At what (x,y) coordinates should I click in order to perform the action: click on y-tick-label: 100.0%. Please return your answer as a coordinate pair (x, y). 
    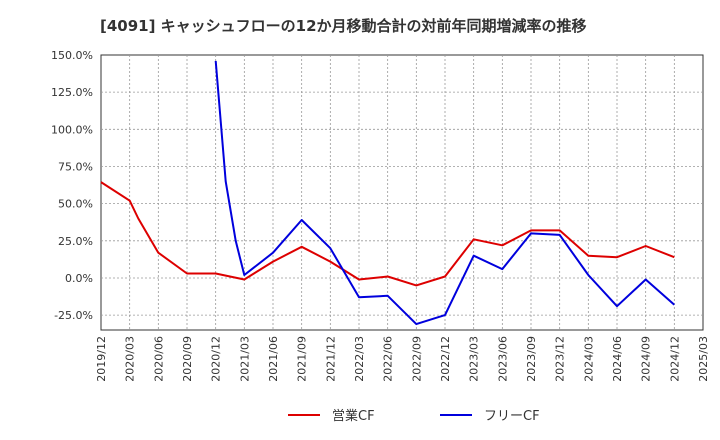
    Looking at the image, I should click on (72, 129).